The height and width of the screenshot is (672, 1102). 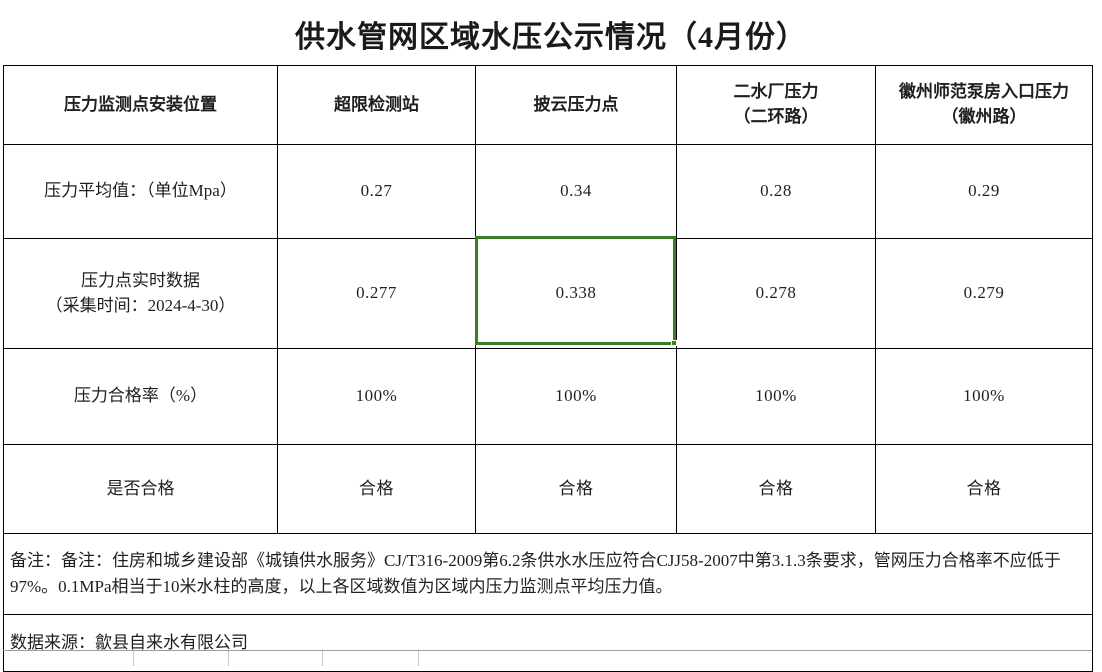 I want to click on cell-average-piyun: 0.34, so click(x=576, y=191).